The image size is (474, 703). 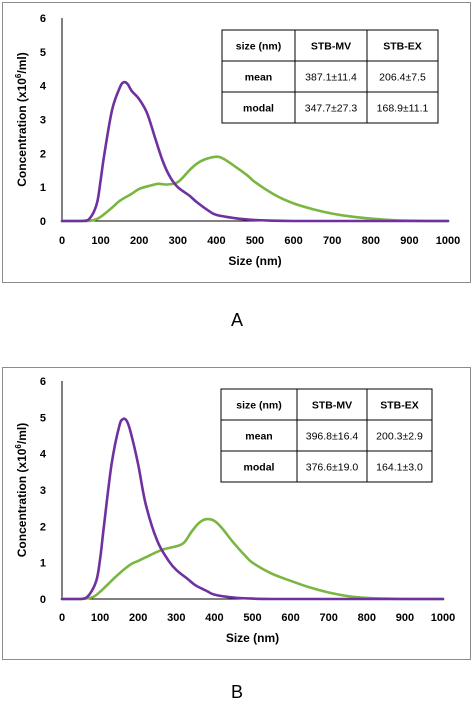 What do you see at coordinates (237, 692) in the screenshot?
I see `panel-label-b: B` at bounding box center [237, 692].